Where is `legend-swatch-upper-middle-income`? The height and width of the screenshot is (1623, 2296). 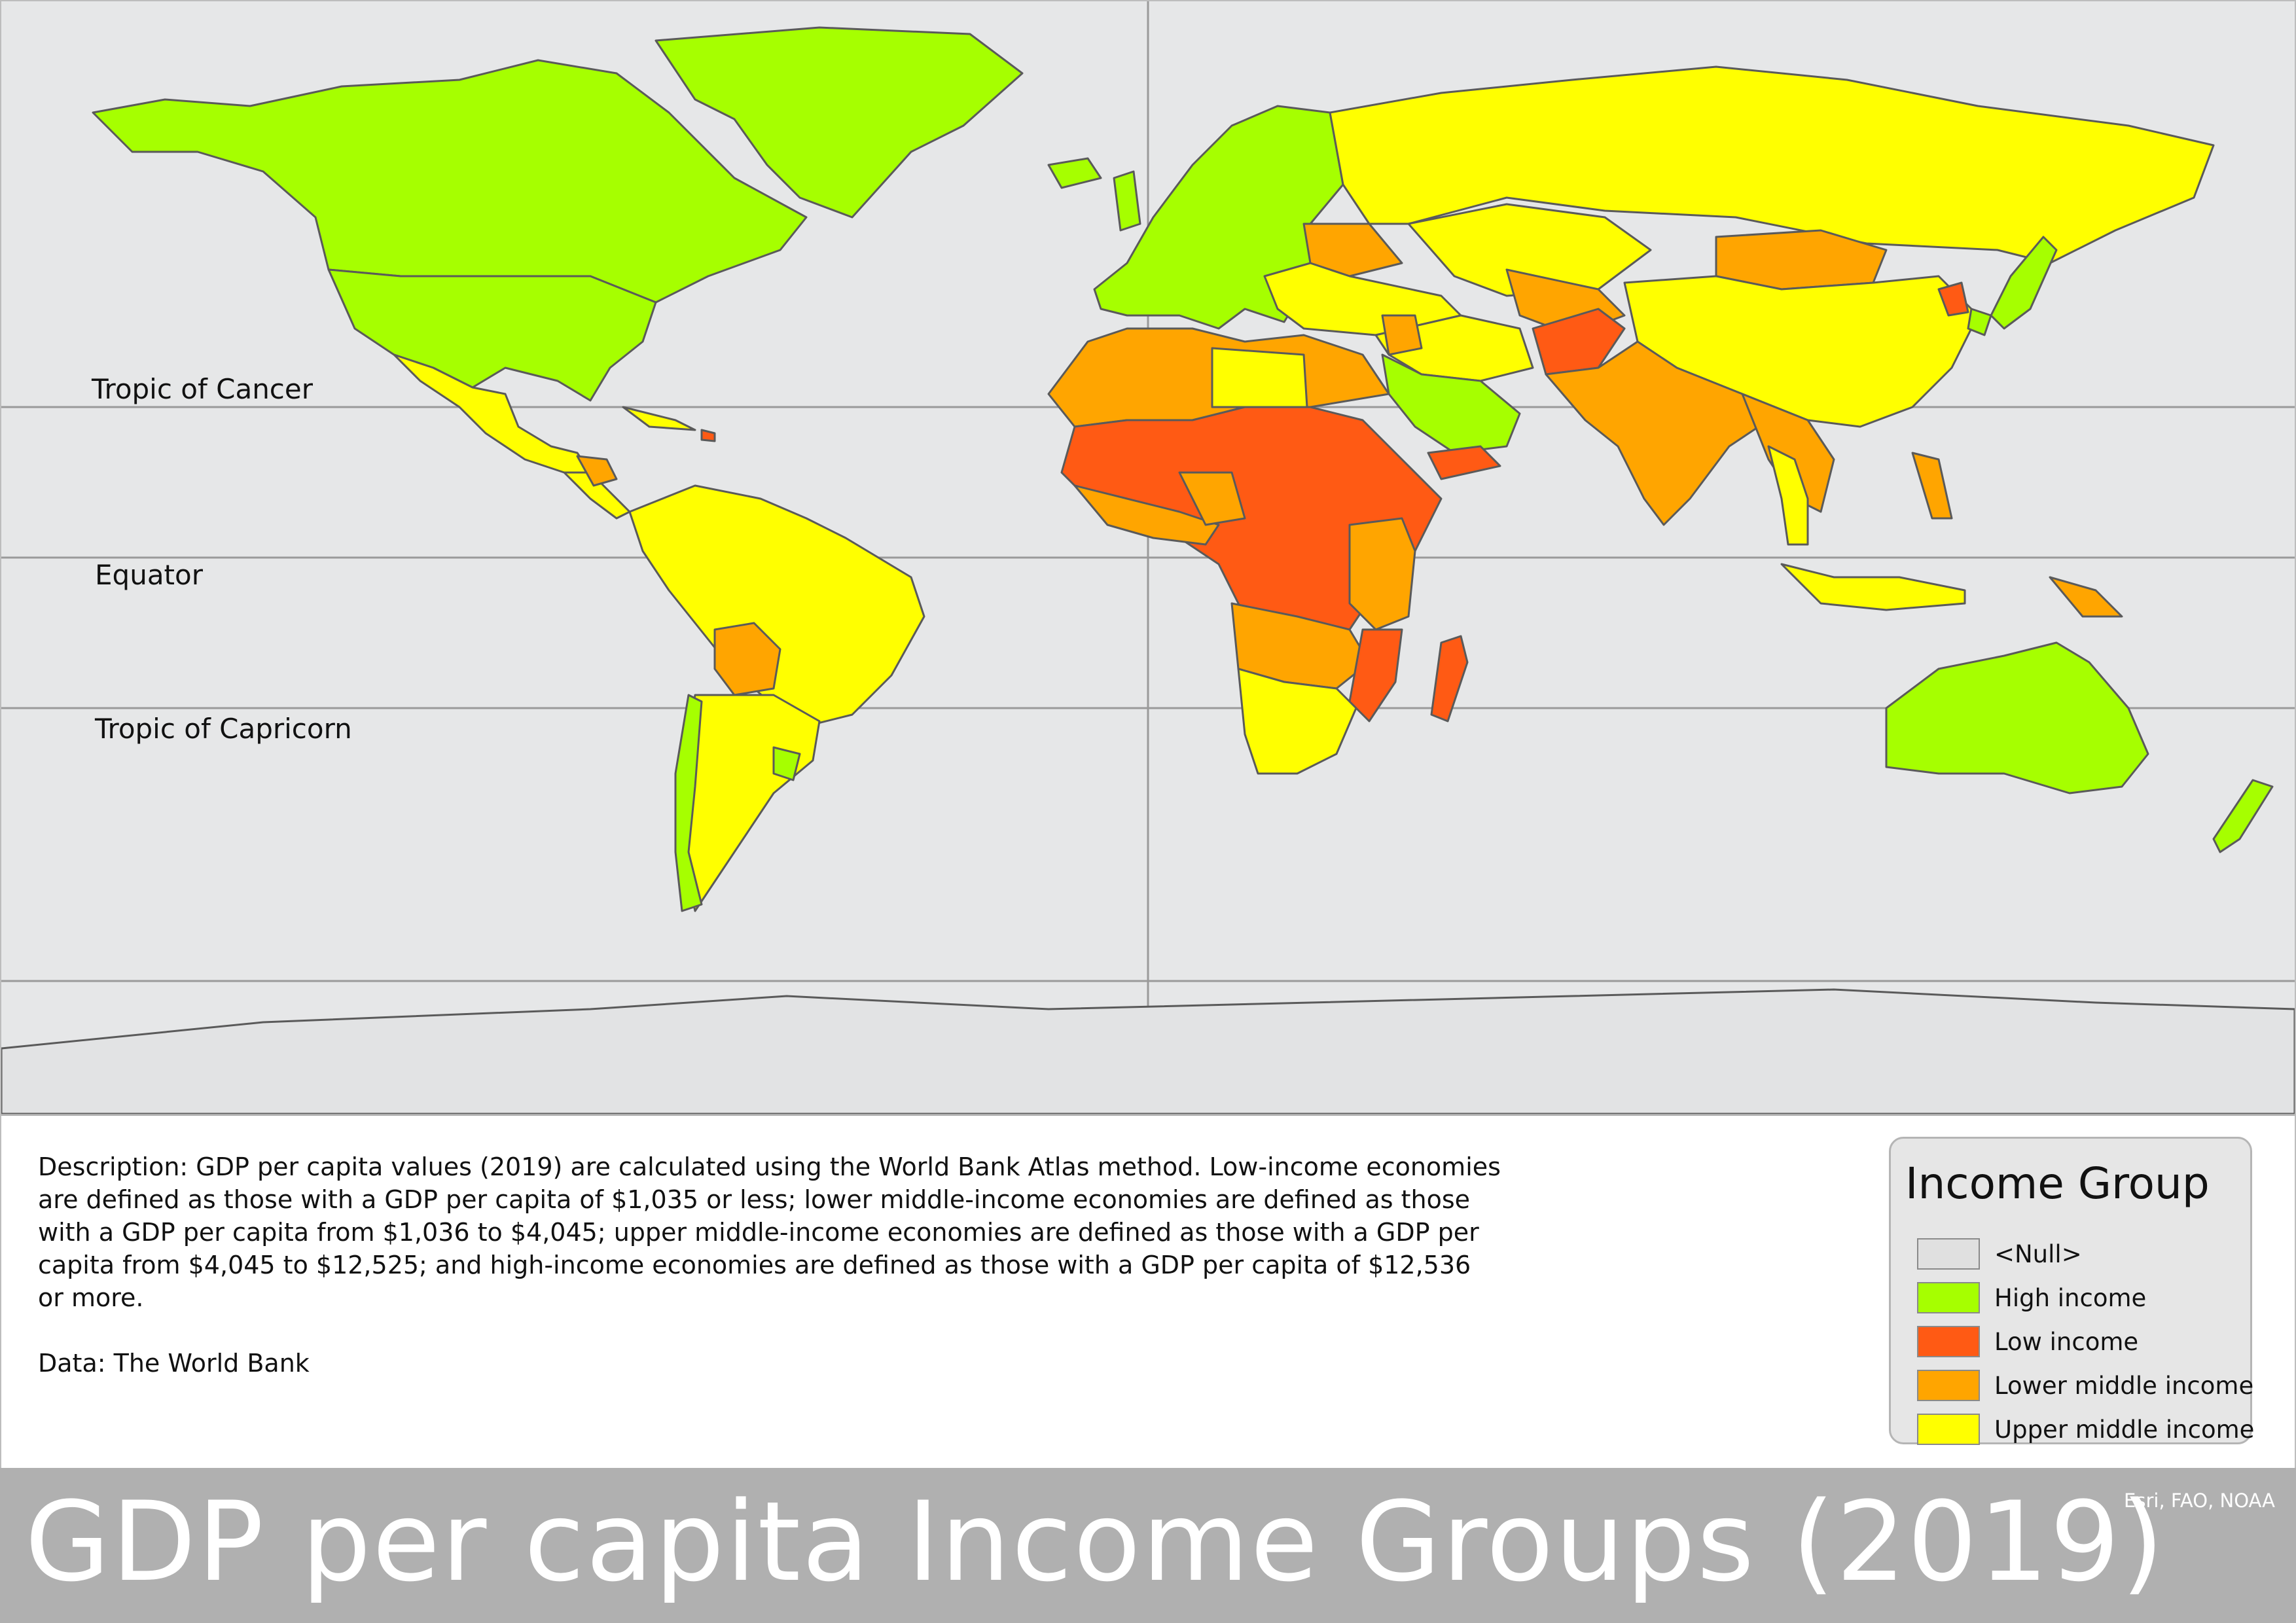 legend-swatch-upper-middle-income is located at coordinates (1948, 1429).